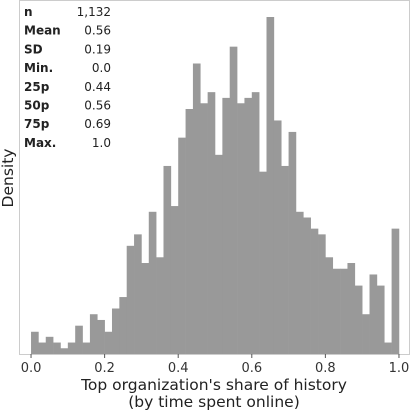 The height and width of the screenshot is (410, 410). Describe the element at coordinates (40, 143) in the screenshot. I see `stat-label-7: Max.` at that location.